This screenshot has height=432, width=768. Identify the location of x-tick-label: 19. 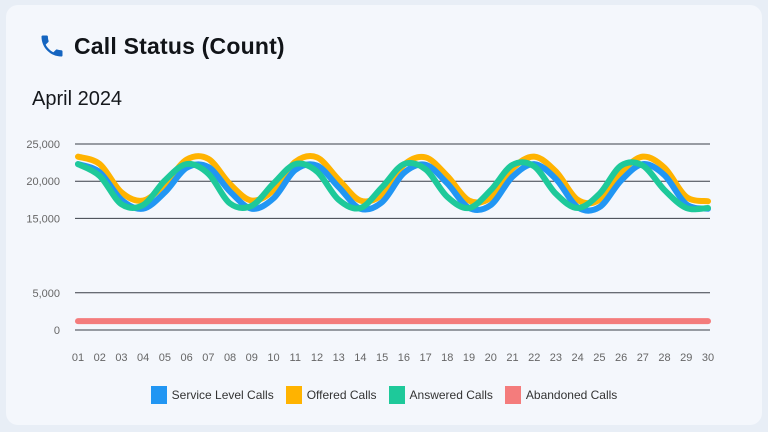
(469, 358).